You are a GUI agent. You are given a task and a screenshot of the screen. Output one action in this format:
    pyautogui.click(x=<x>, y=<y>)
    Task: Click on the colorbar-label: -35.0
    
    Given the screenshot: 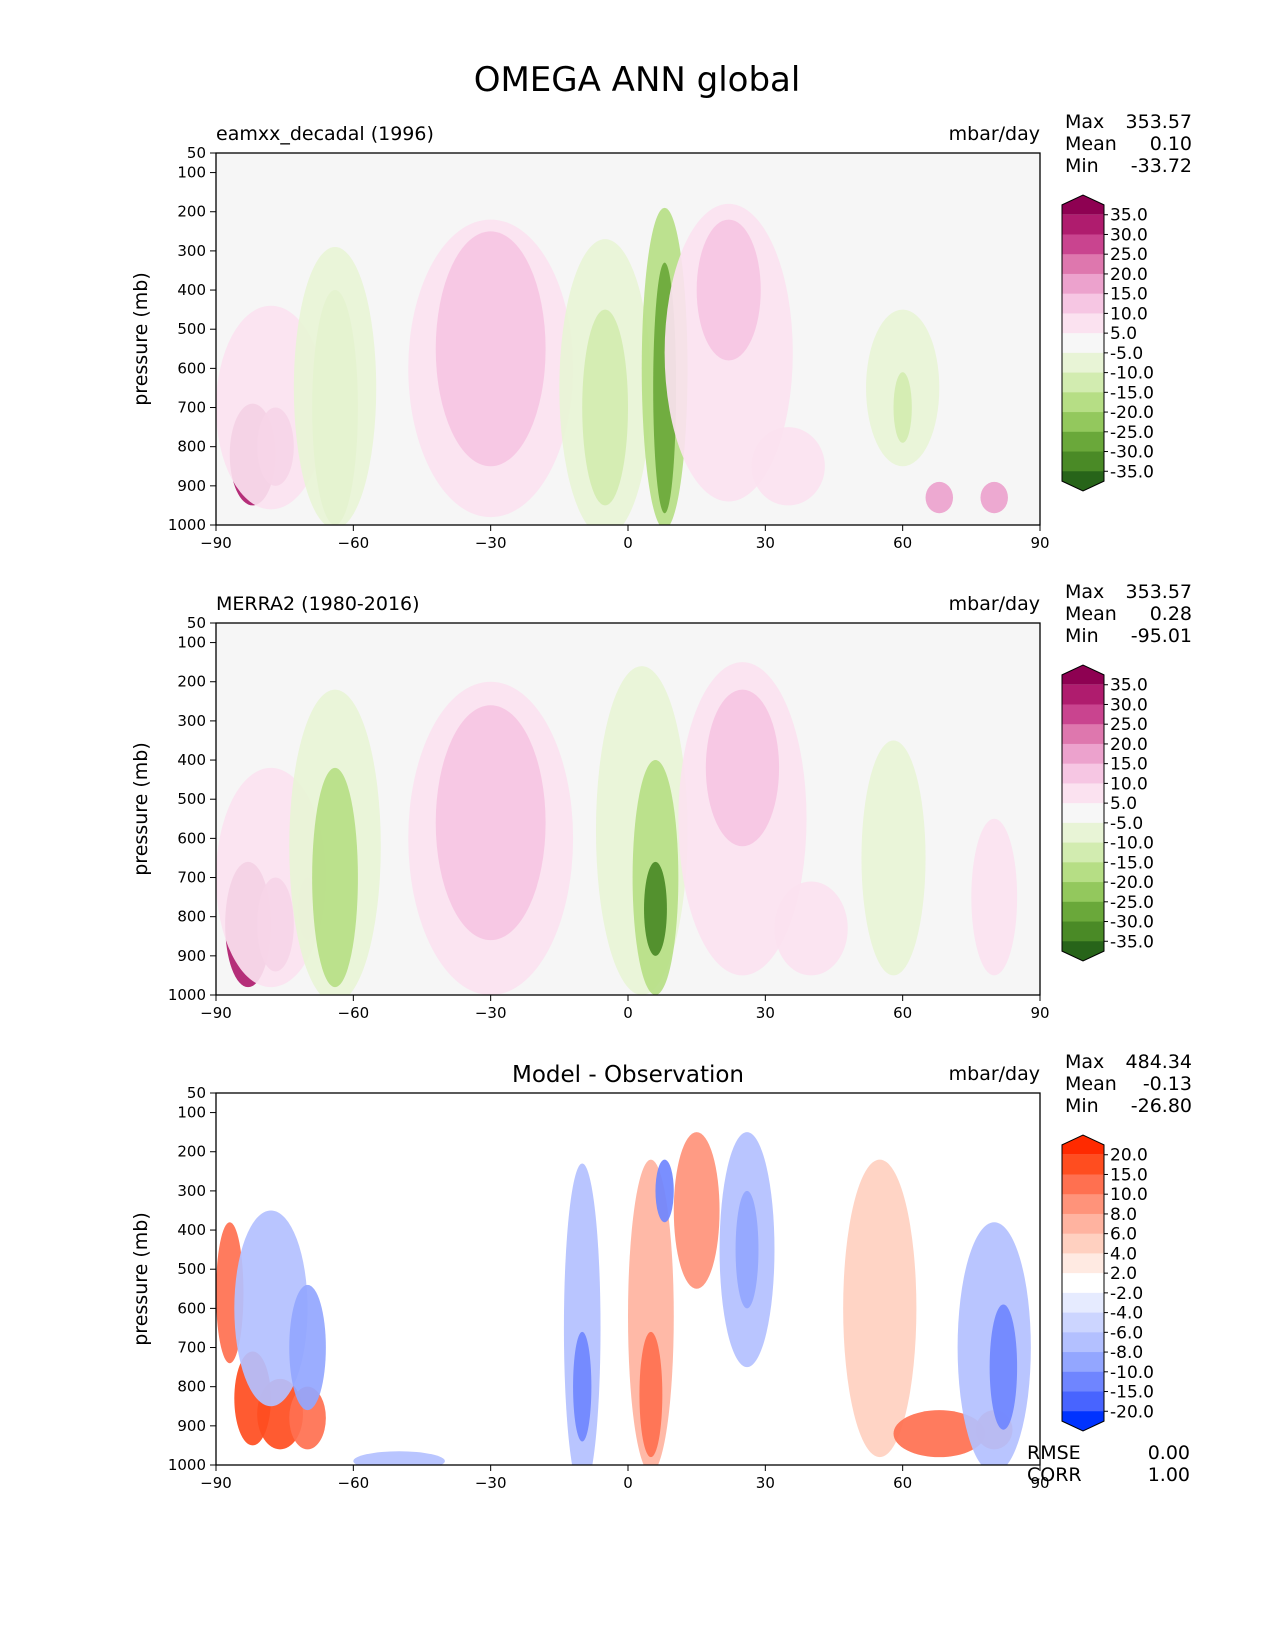 What is the action you would take?
    pyautogui.click(x=1132, y=942)
    